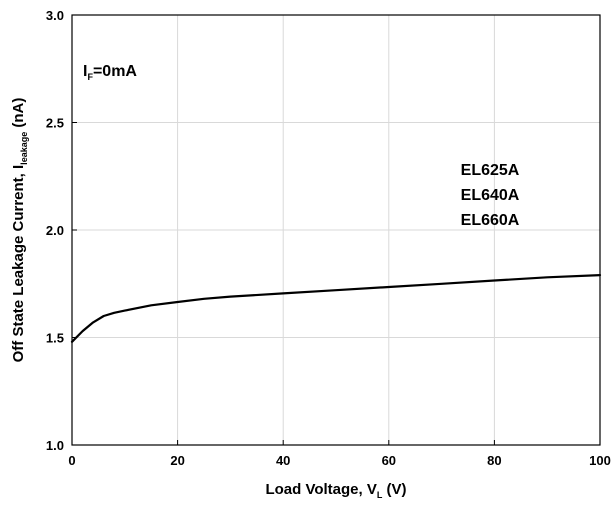 Image resolution: width=614 pixels, height=512 pixels. What do you see at coordinates (55, 15) in the screenshot?
I see `y-tick-label: 3.0` at bounding box center [55, 15].